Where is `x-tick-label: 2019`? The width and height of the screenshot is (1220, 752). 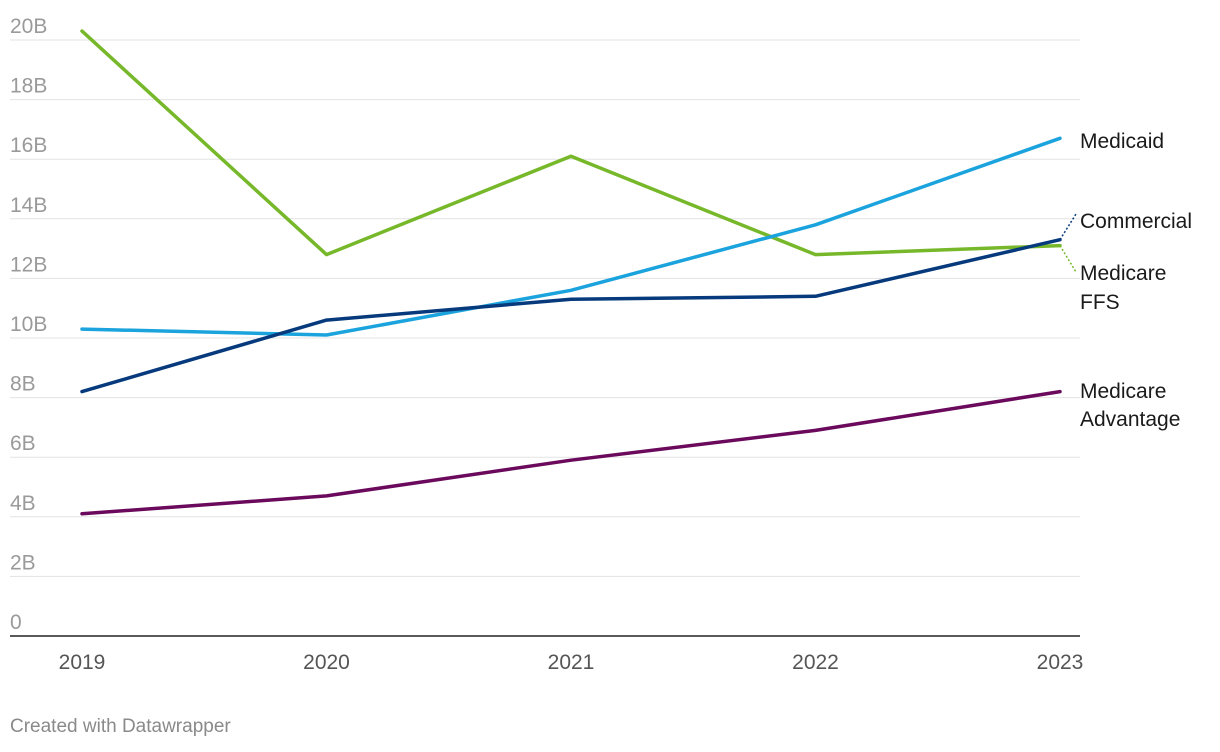
x-tick-label: 2019 is located at coordinates (82, 662).